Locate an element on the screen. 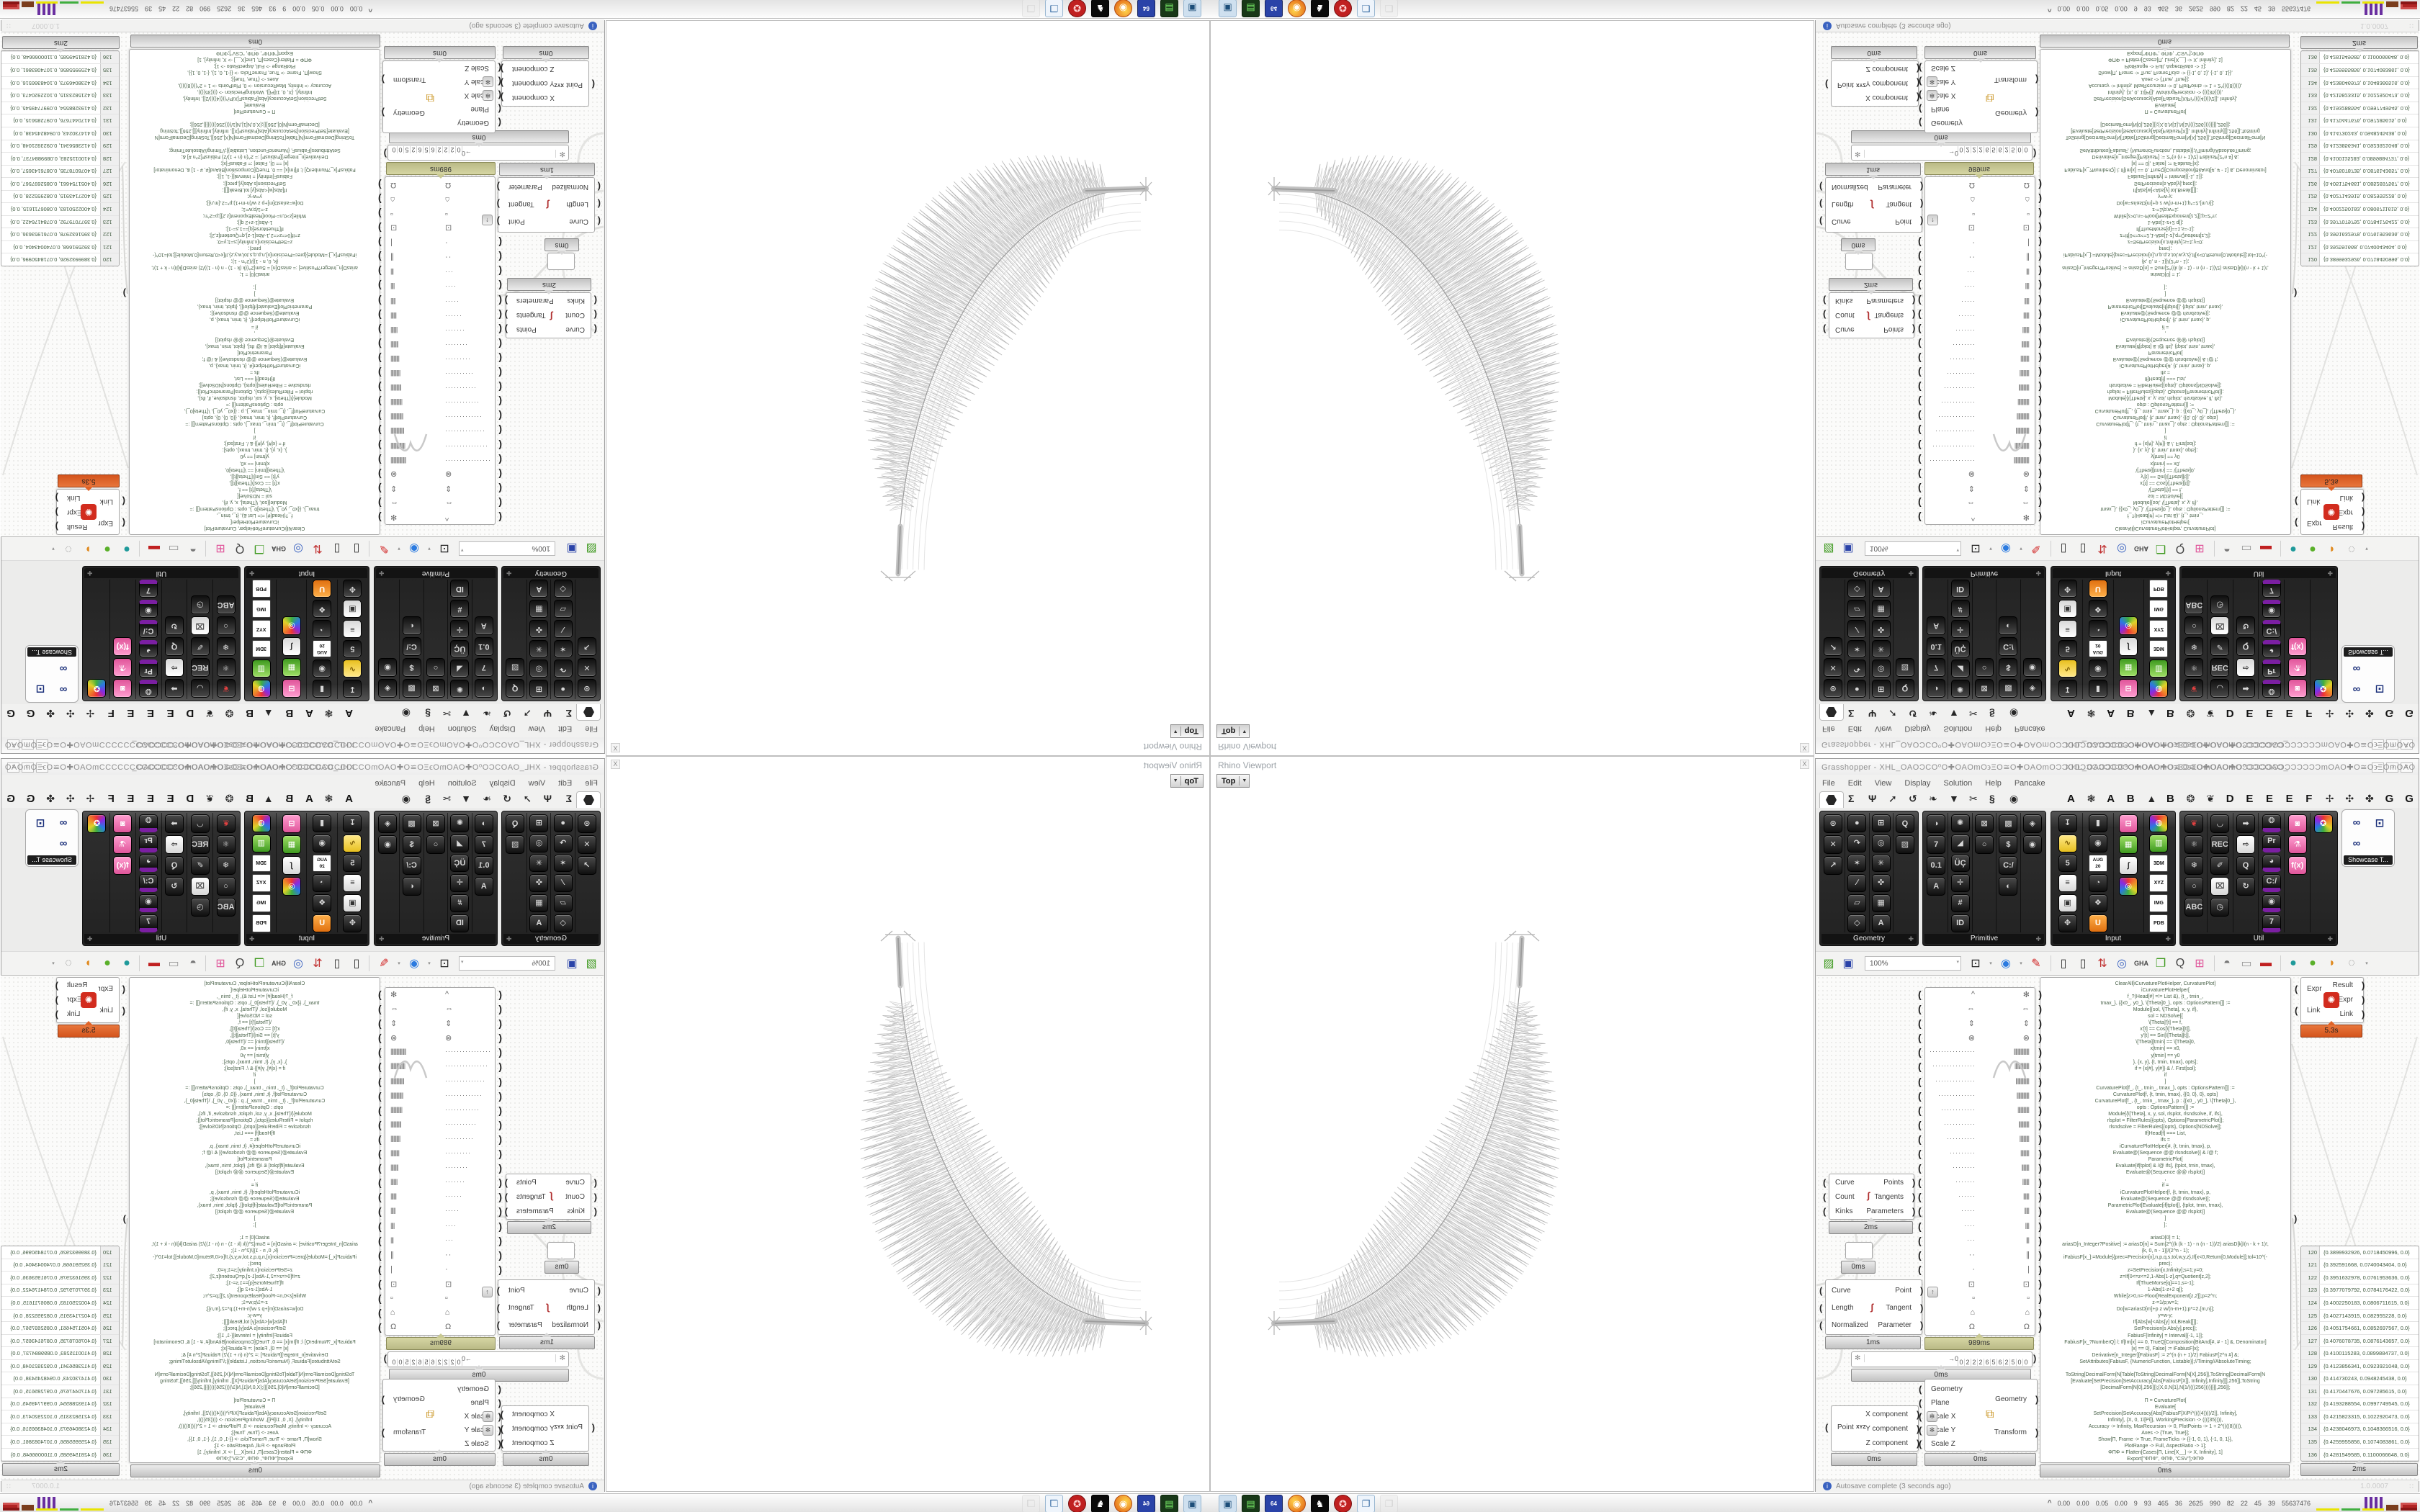 The height and width of the screenshot is (1512, 2420). component-icon: f(x) is located at coordinates (123, 865).